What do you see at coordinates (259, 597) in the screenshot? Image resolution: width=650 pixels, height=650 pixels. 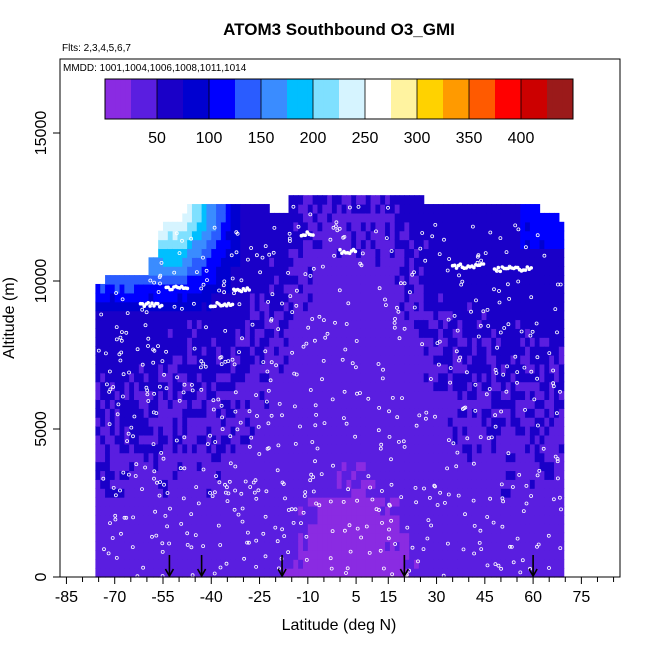 I see `x-tick-label: -25` at bounding box center [259, 597].